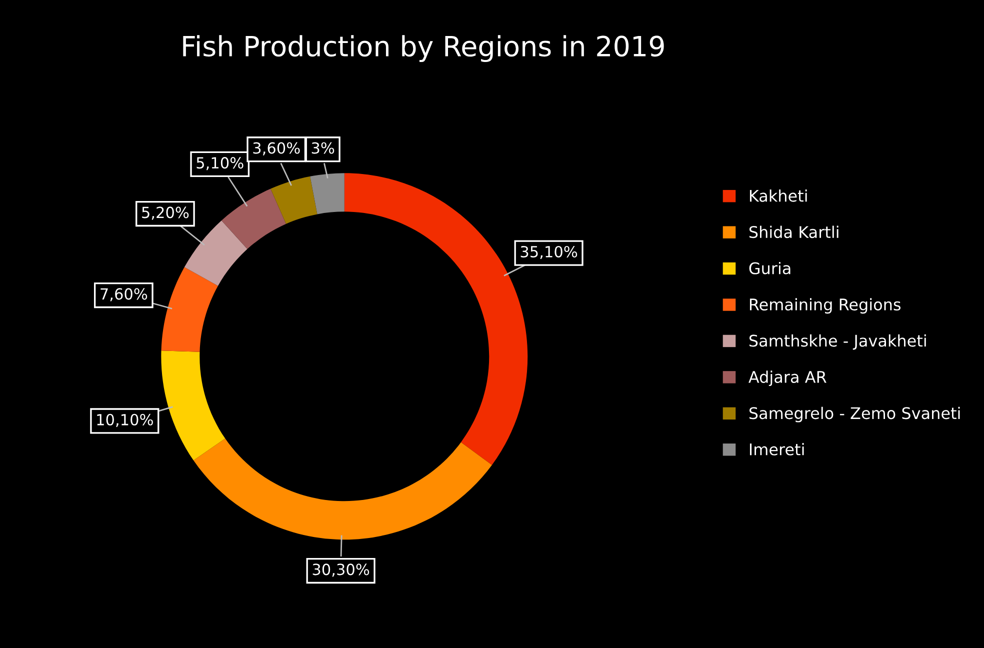 The height and width of the screenshot is (648, 984). Describe the element at coordinates (837, 342) in the screenshot. I see `legend-label: Samthskhe - Javakheti` at that location.